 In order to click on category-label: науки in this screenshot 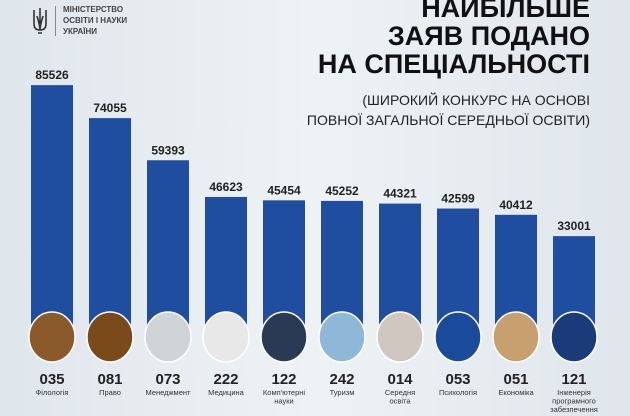, I will do `click(283, 401)`.